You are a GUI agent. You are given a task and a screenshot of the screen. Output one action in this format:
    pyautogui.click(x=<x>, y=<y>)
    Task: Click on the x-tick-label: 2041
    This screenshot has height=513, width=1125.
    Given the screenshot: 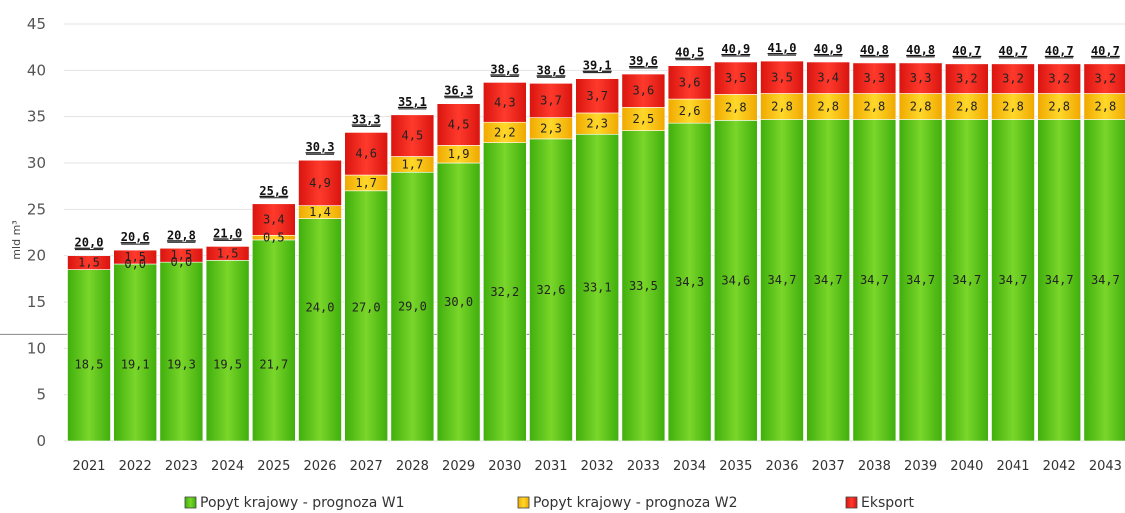 What is the action you would take?
    pyautogui.click(x=1012, y=466)
    